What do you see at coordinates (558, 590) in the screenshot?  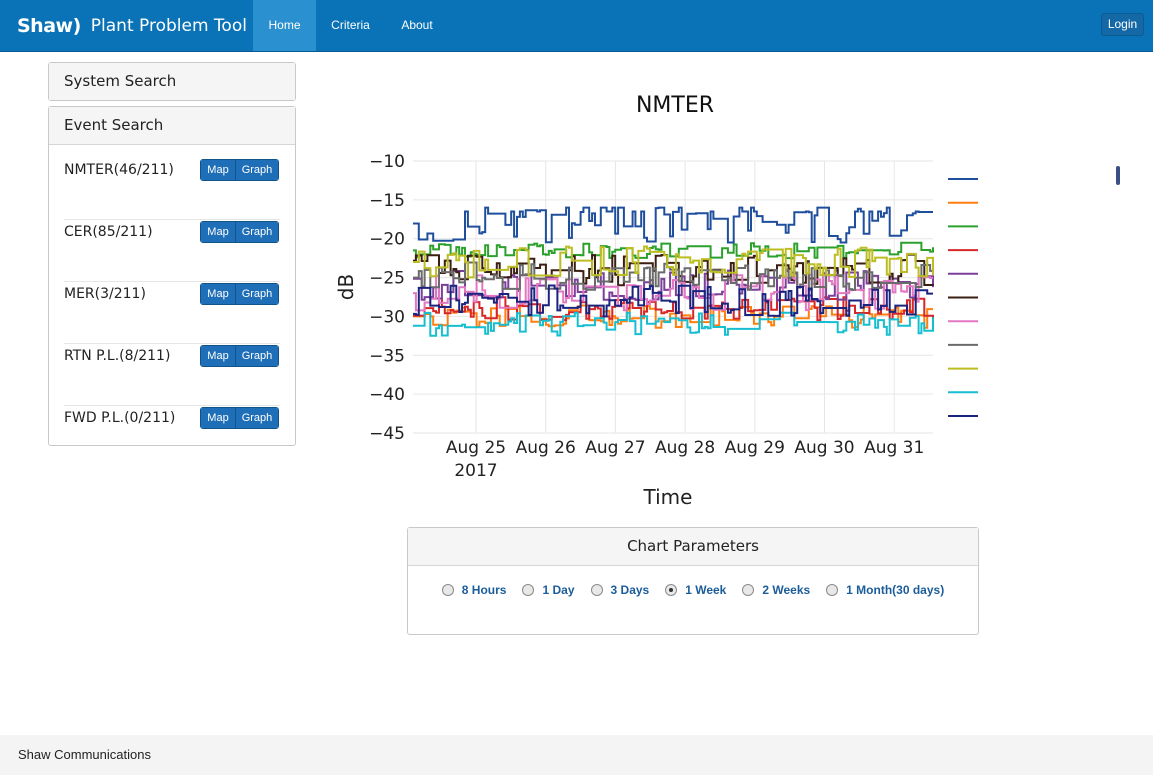 I see `option-label: 1 Day` at bounding box center [558, 590].